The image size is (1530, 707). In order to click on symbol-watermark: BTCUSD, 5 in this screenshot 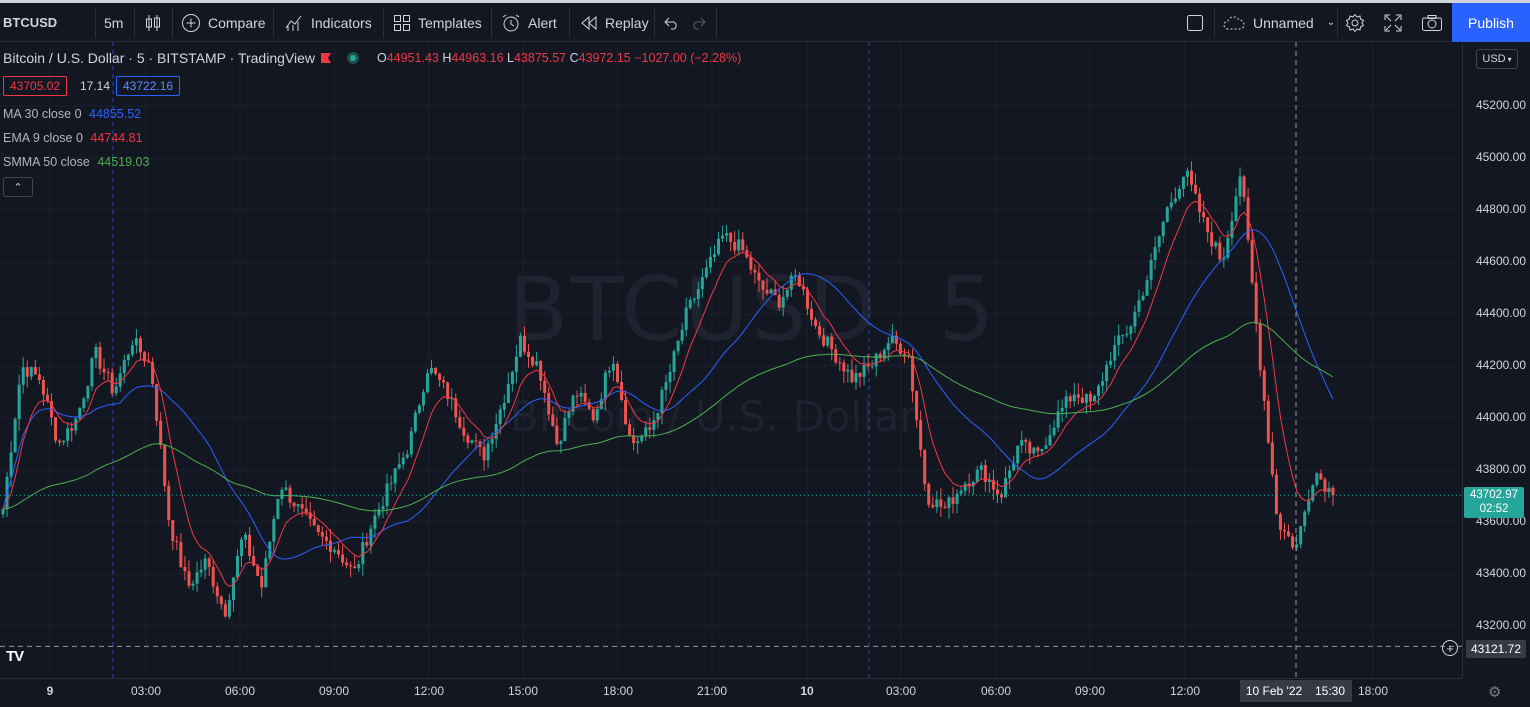, I will do `click(752, 309)`.